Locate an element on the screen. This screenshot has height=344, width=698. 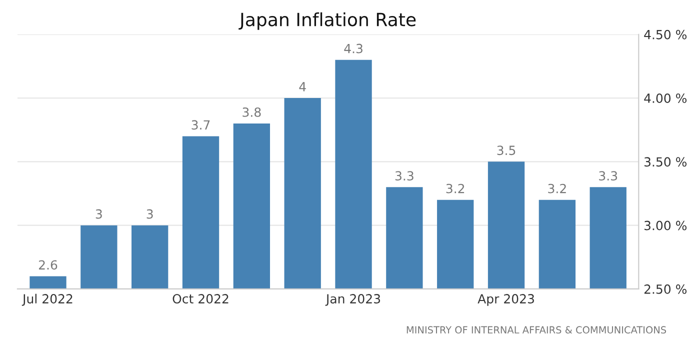
data-label: 2.6 is located at coordinates (48, 265).